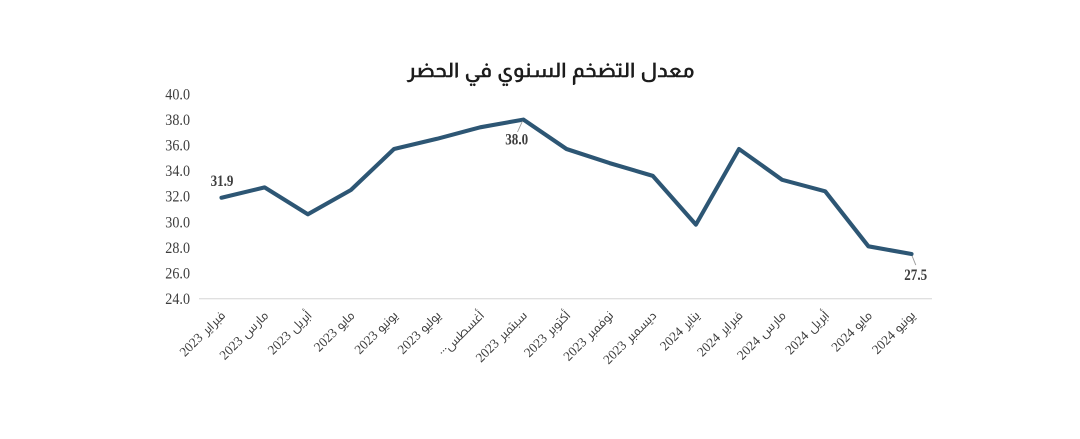  Describe the element at coordinates (177, 171) in the screenshot. I see `svg-text: 34.0` at that location.